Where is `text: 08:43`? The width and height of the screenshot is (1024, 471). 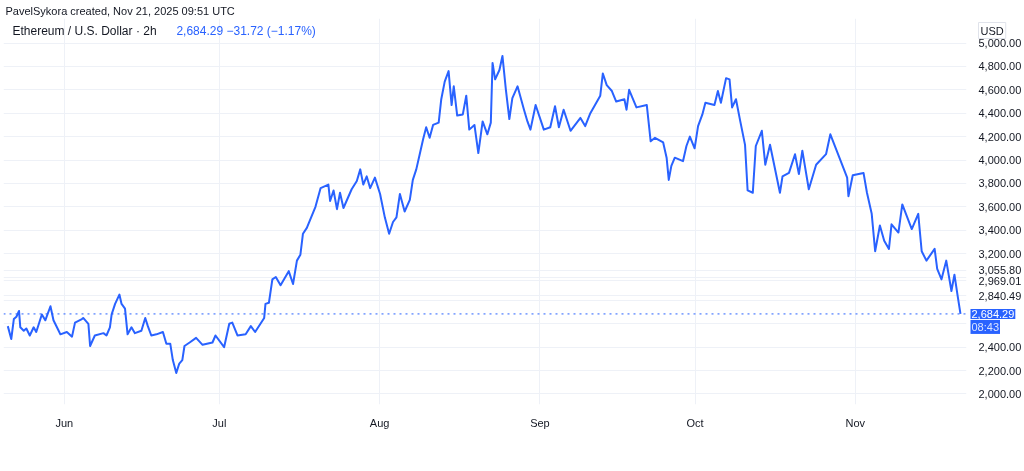
text: 08:43 is located at coordinates (985, 326).